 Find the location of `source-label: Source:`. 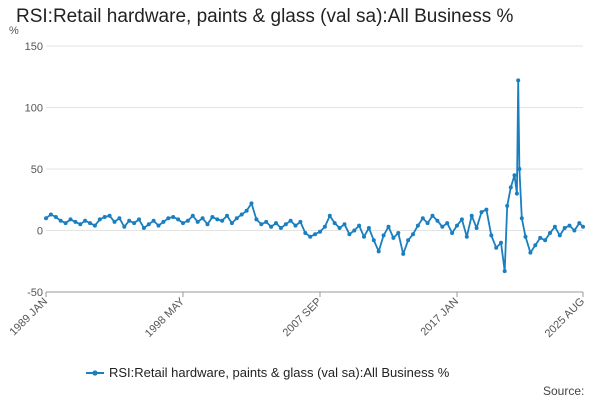

source-label: Source: is located at coordinates (563, 391).